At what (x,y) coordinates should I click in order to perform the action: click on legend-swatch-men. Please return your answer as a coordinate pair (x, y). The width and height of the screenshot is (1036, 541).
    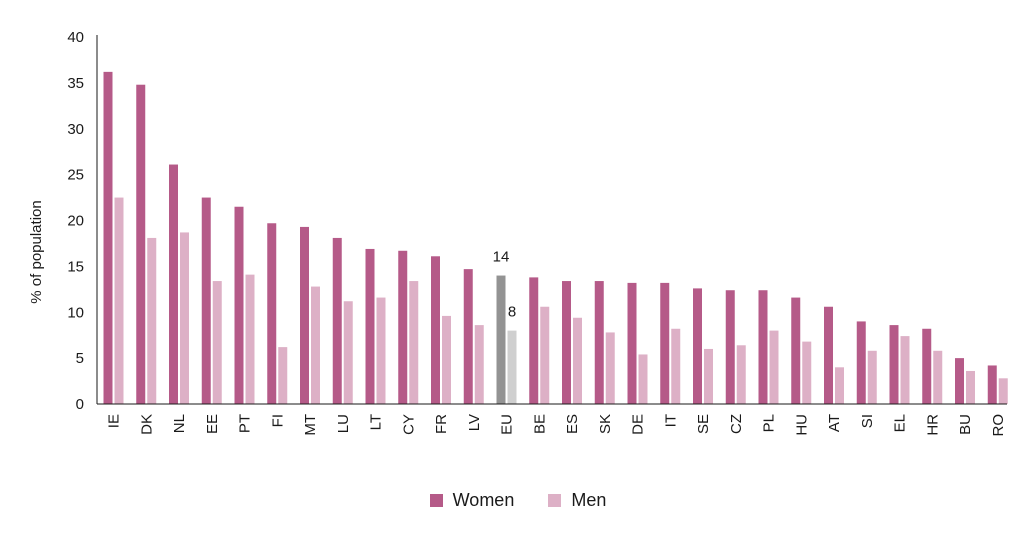
    Looking at the image, I should click on (555, 500).